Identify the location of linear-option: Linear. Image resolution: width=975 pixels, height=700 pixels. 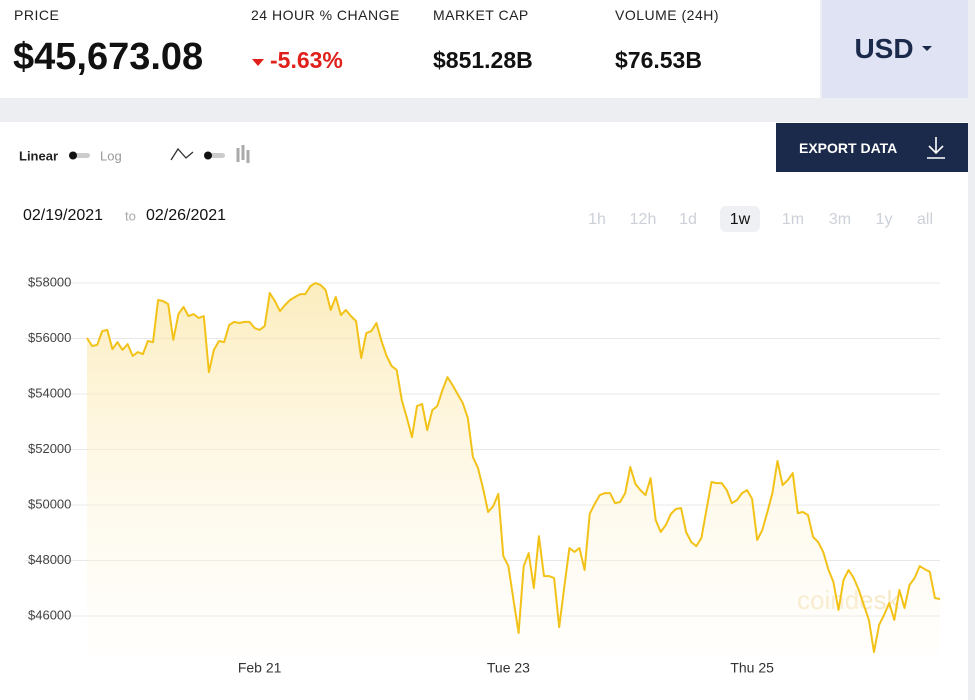
(38, 155).